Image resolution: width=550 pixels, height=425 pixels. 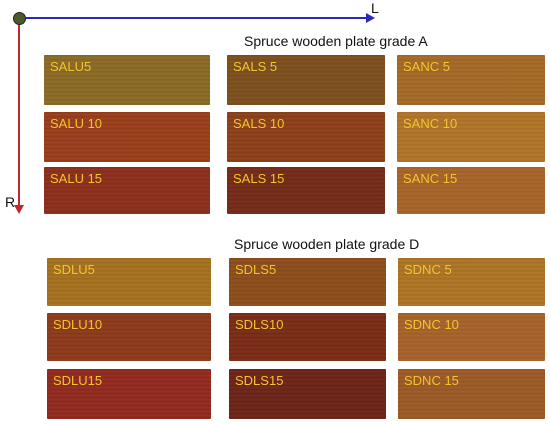 What do you see at coordinates (327, 244) in the screenshot?
I see `grade-d-heading: Spruce wooden plate grade D` at bounding box center [327, 244].